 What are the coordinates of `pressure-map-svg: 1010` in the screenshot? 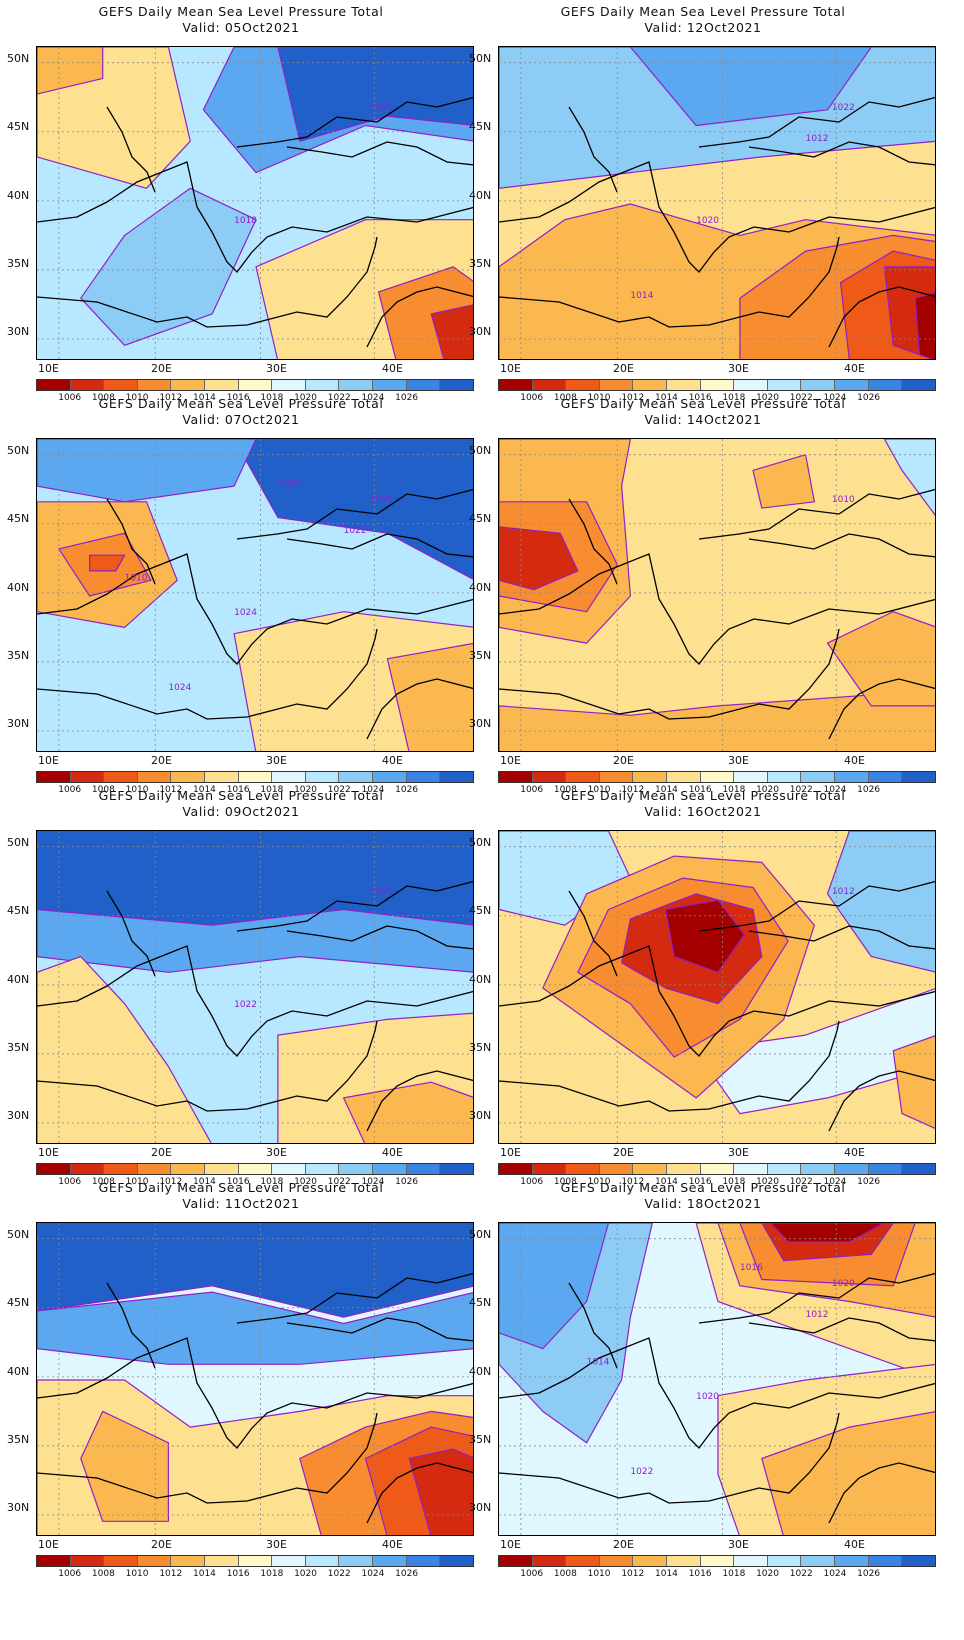 It's located at (717, 595).